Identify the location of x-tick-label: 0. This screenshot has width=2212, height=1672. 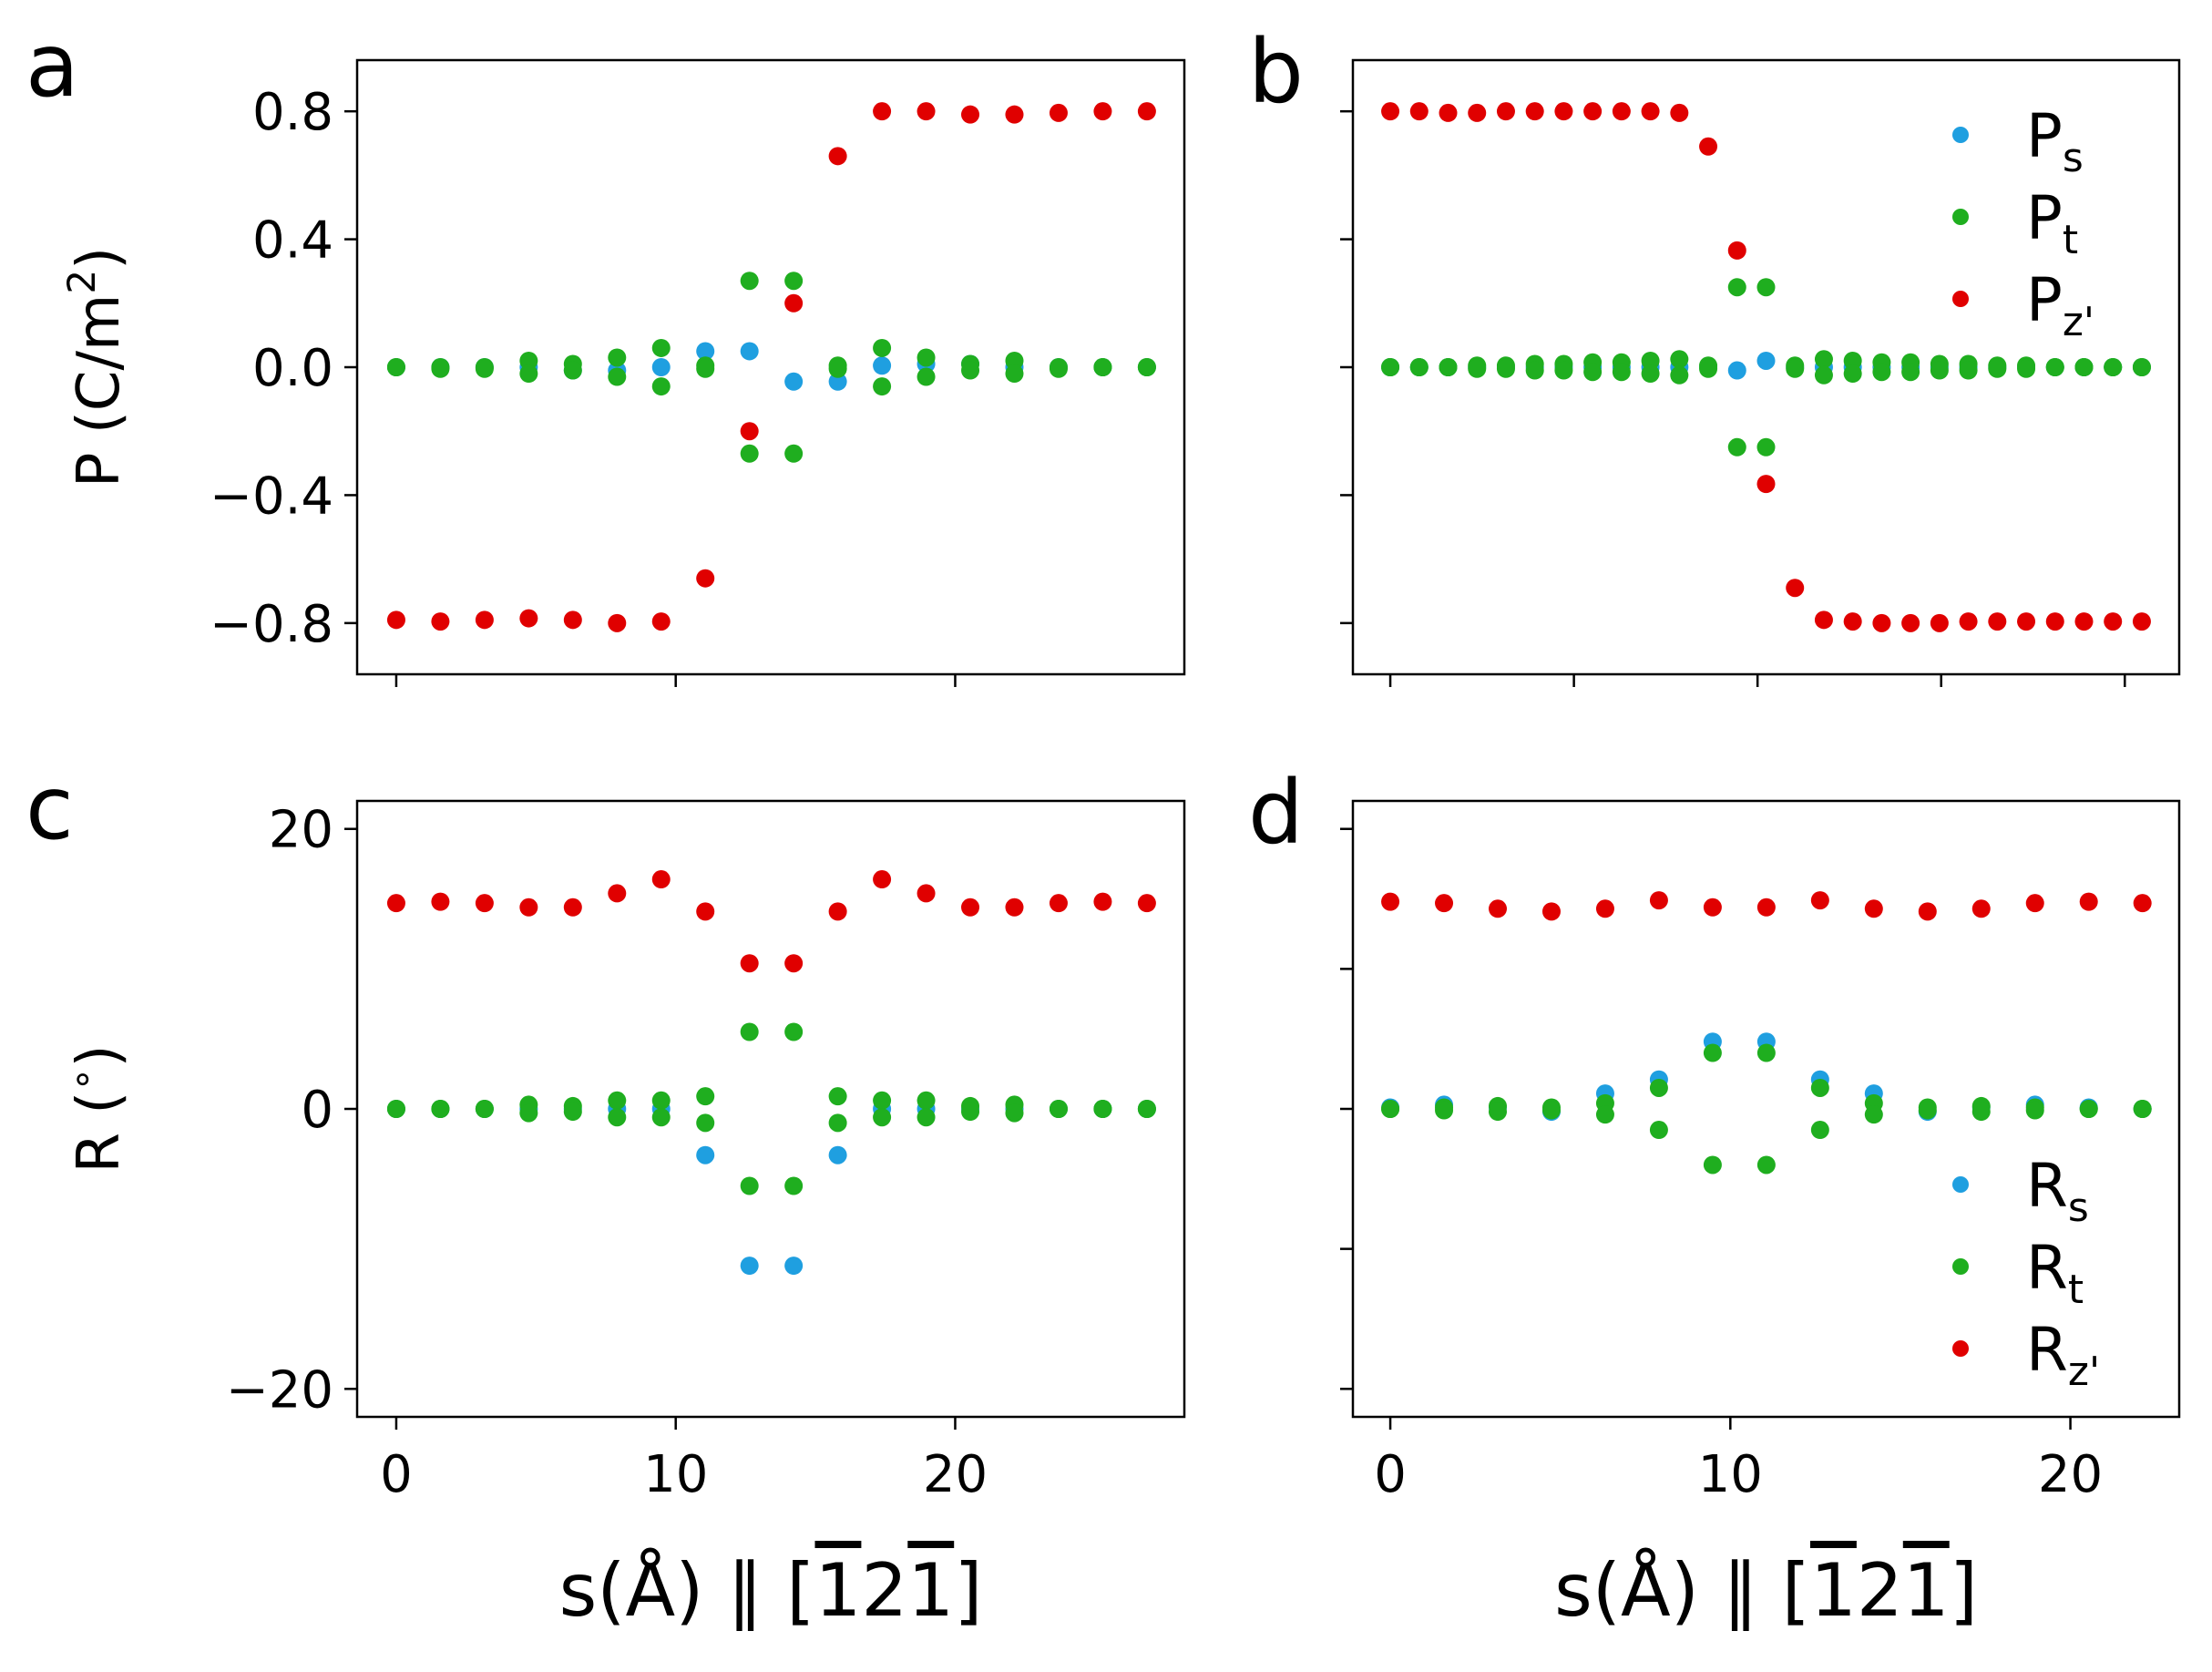
(396, 1475).